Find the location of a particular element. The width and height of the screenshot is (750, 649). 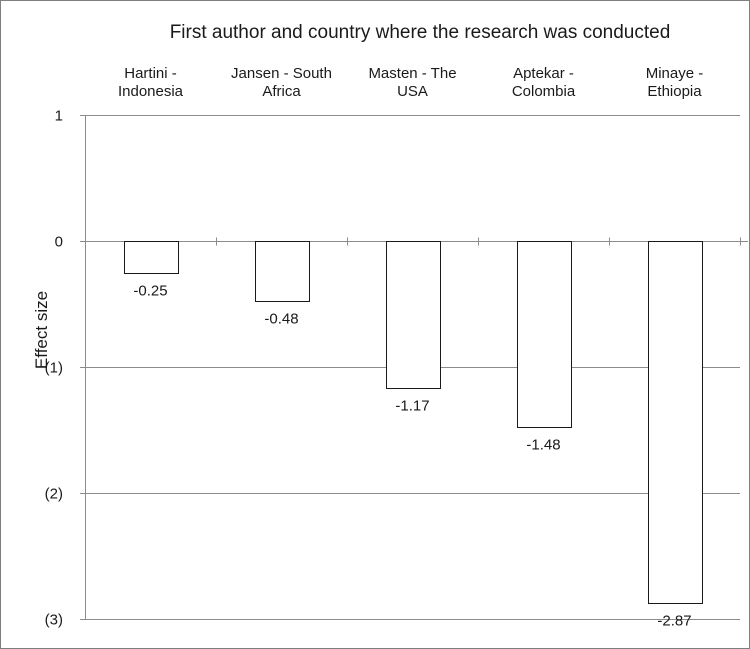

category-label-line: Hartini - is located at coordinates (150, 73).